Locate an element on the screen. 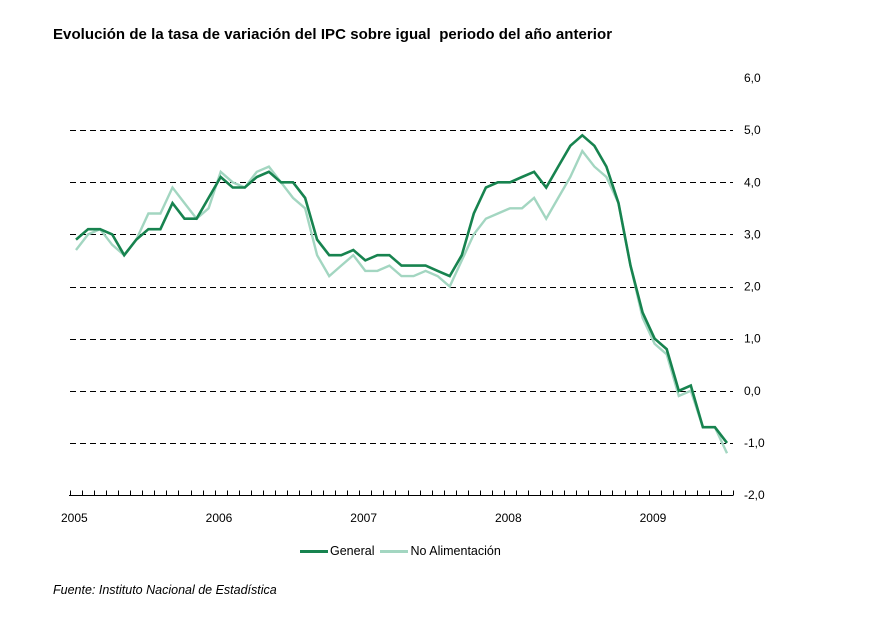  y-tick-label: -2,0 is located at coordinates (754, 495).